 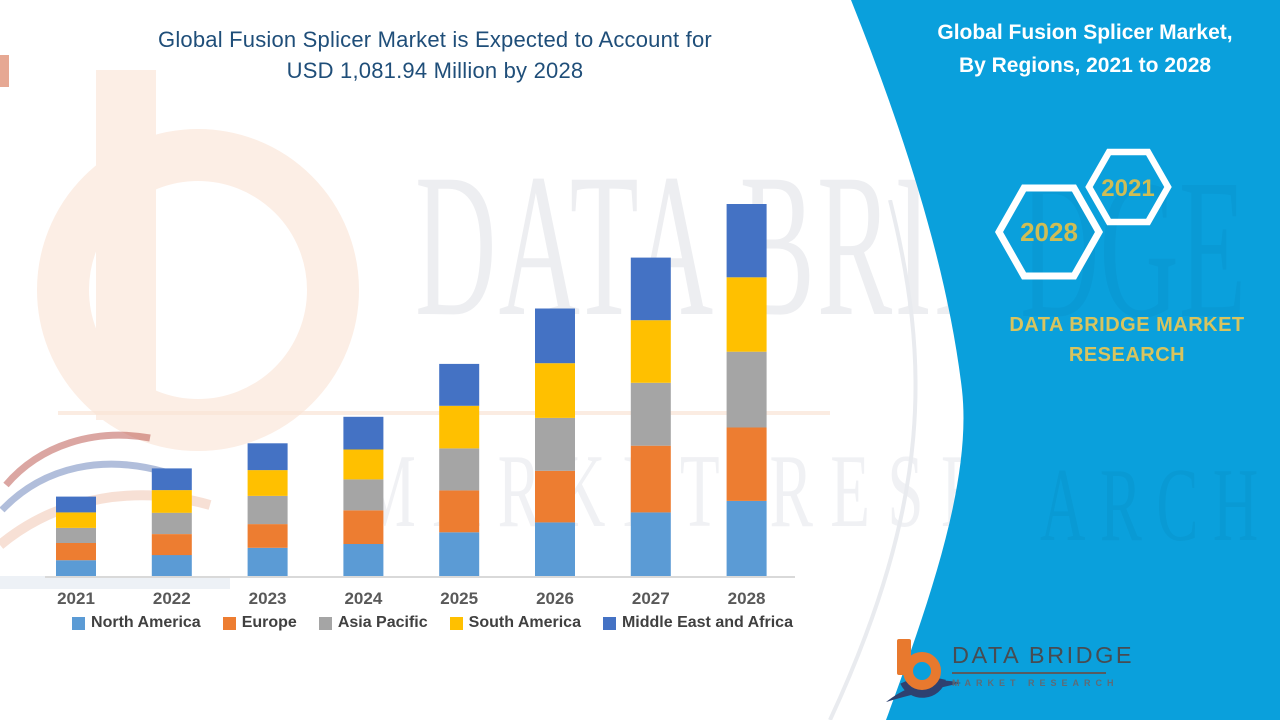 What do you see at coordinates (171, 598) in the screenshot?
I see `x-tick-2022: 2022` at bounding box center [171, 598].